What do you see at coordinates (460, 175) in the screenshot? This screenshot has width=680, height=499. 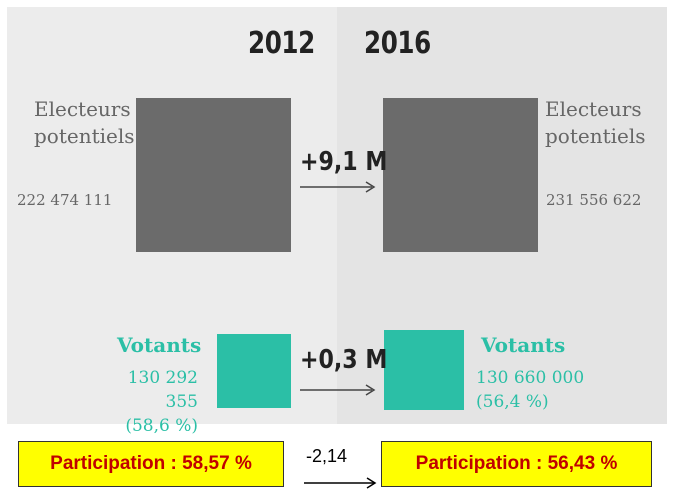 I see `electeurs-box-2016` at bounding box center [460, 175].